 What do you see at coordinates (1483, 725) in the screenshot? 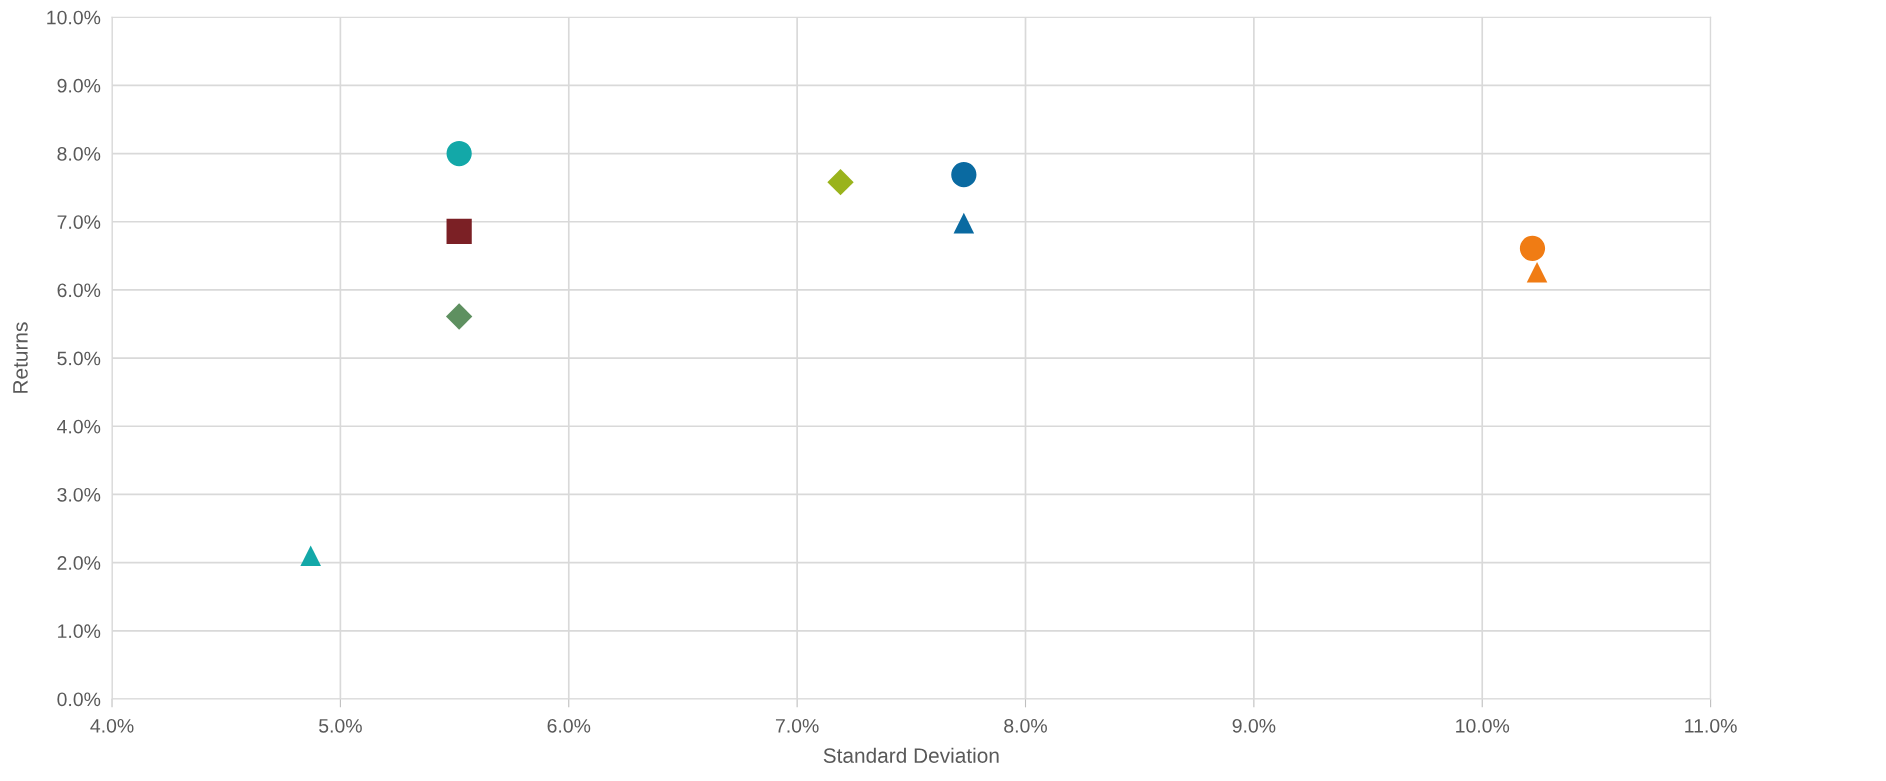
I see `x-tick-label: 10.0%` at bounding box center [1483, 725].